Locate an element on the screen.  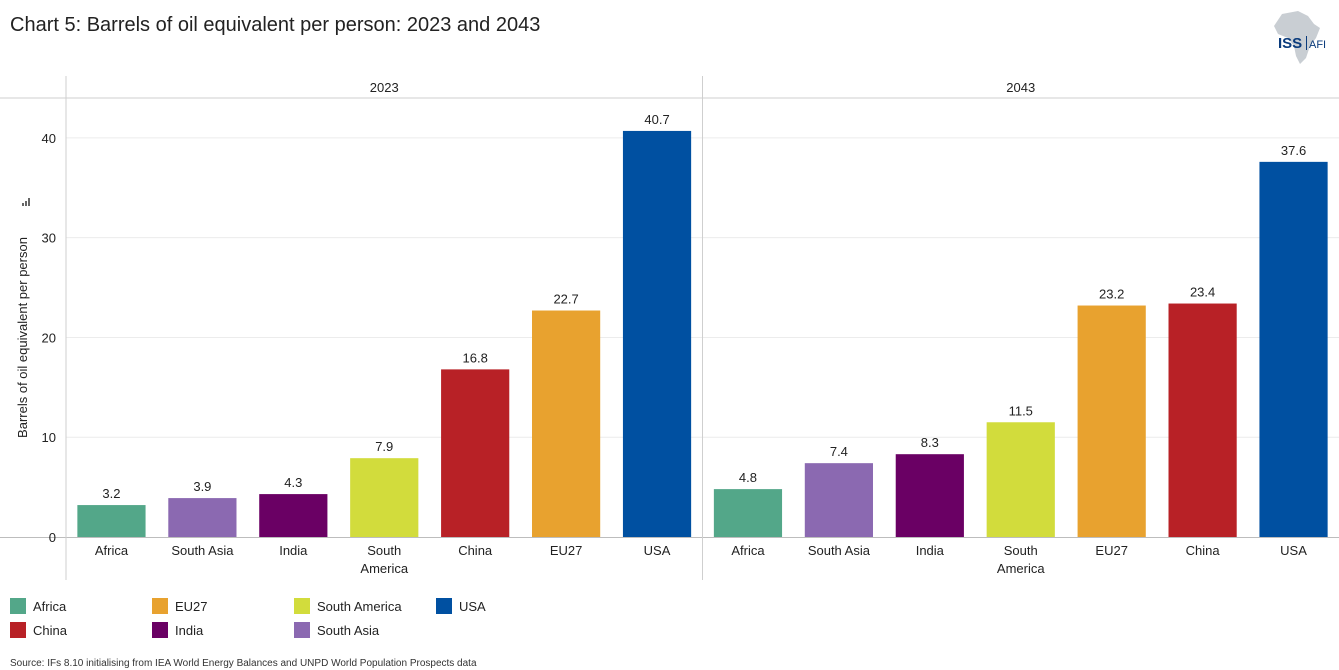
panel-header: 2043 is located at coordinates (1020, 87).